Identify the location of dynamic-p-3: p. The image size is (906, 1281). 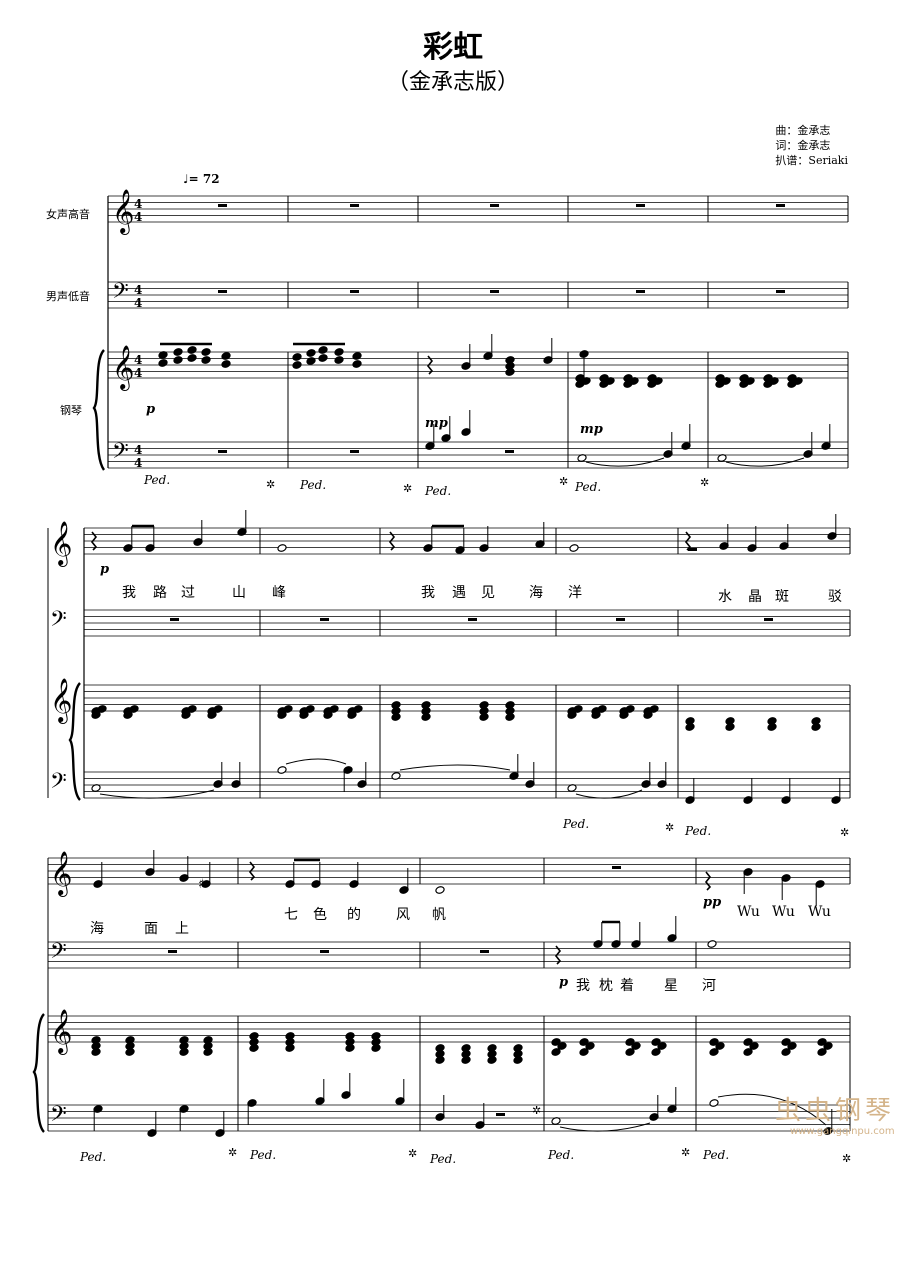
(564, 982).